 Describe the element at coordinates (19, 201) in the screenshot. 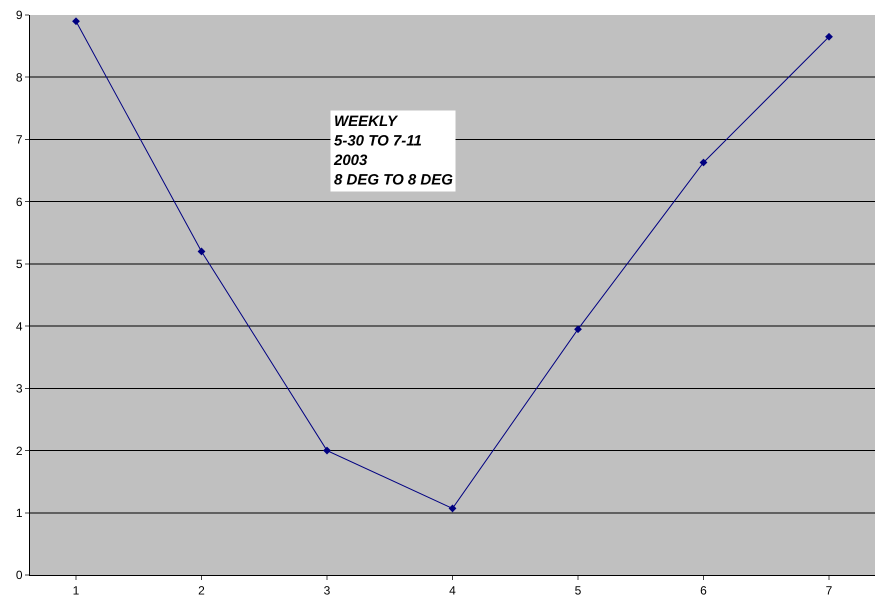

I see `y-tick-label: 6` at that location.